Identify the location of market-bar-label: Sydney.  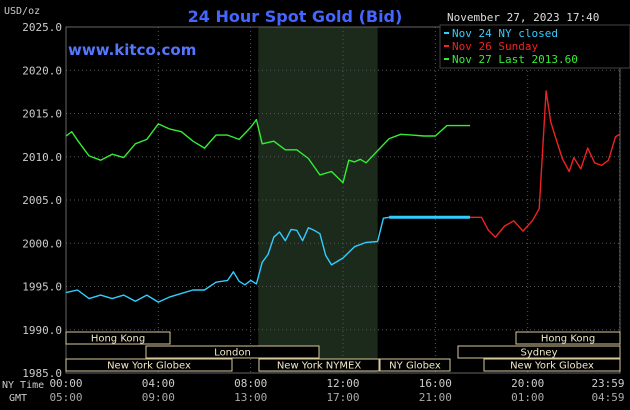
(538, 353).